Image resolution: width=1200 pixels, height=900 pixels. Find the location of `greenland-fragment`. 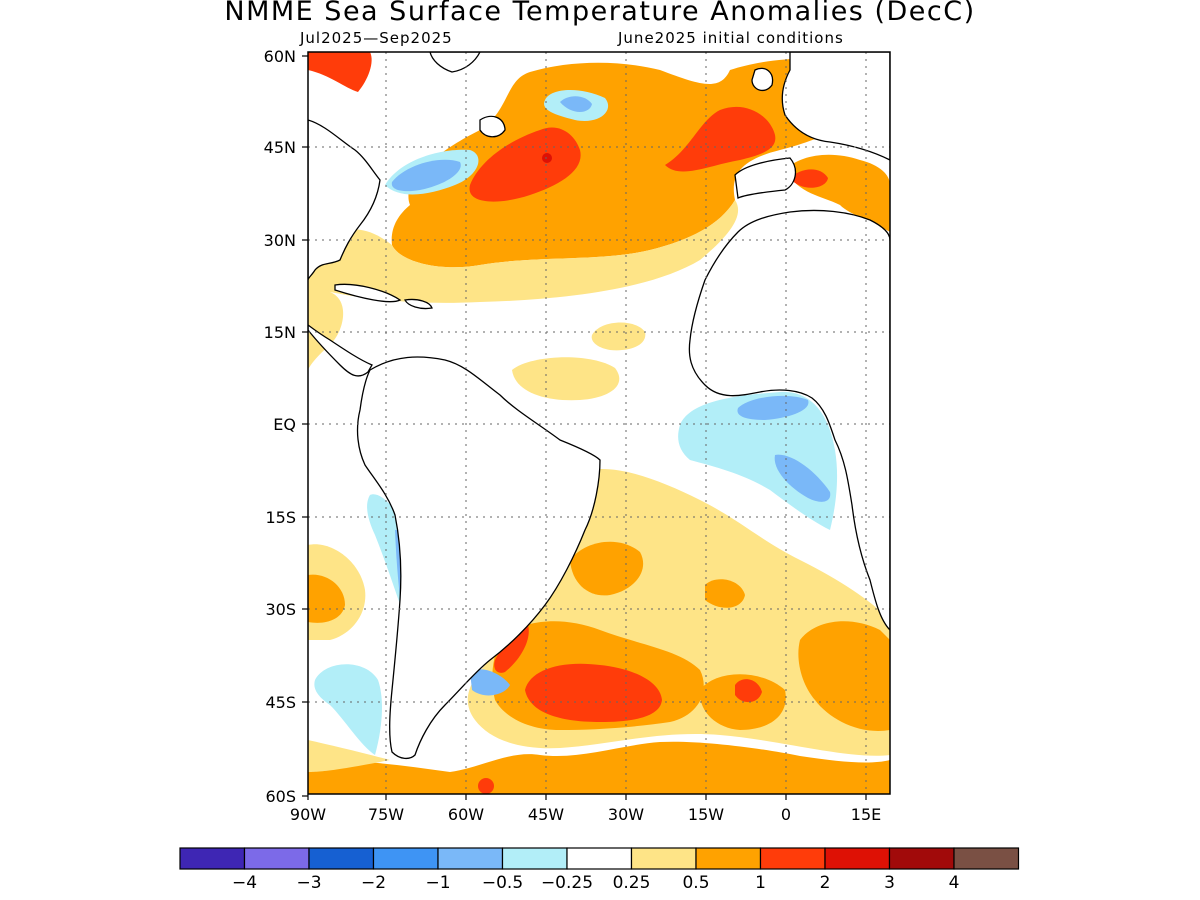

greenland-fragment is located at coordinates (455, 62).